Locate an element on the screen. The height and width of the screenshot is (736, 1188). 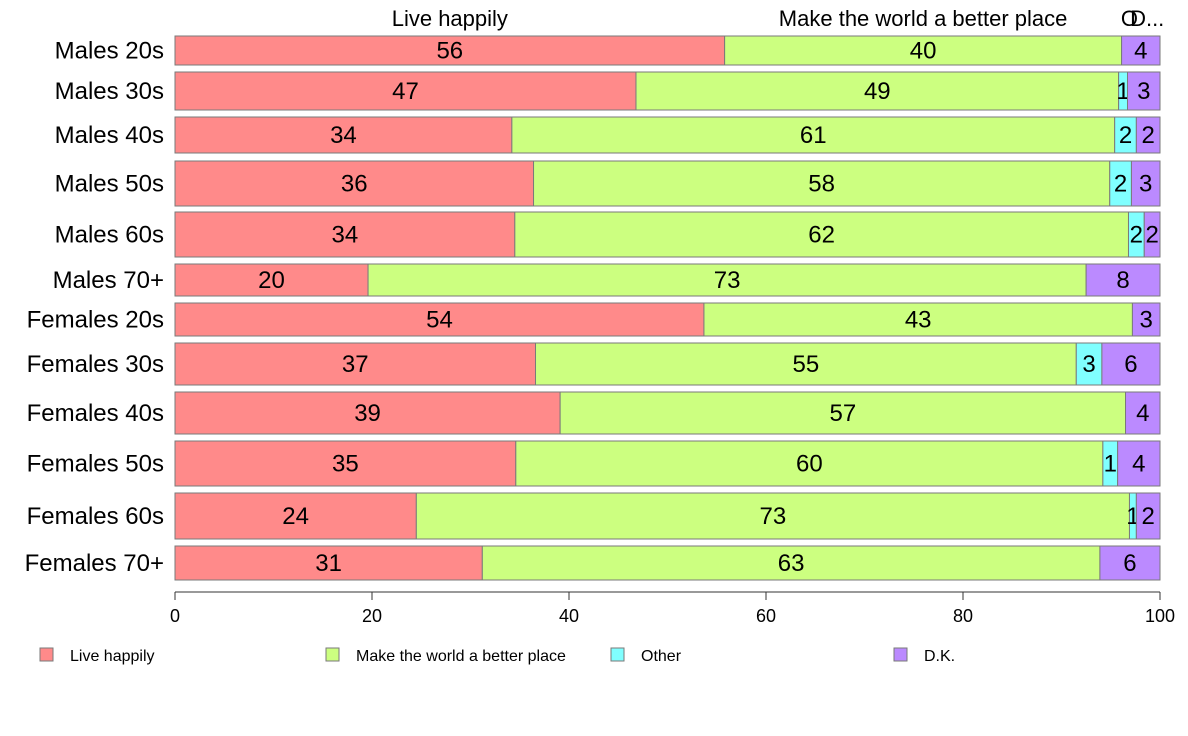
legend-label: Live happily is located at coordinates (112, 656).